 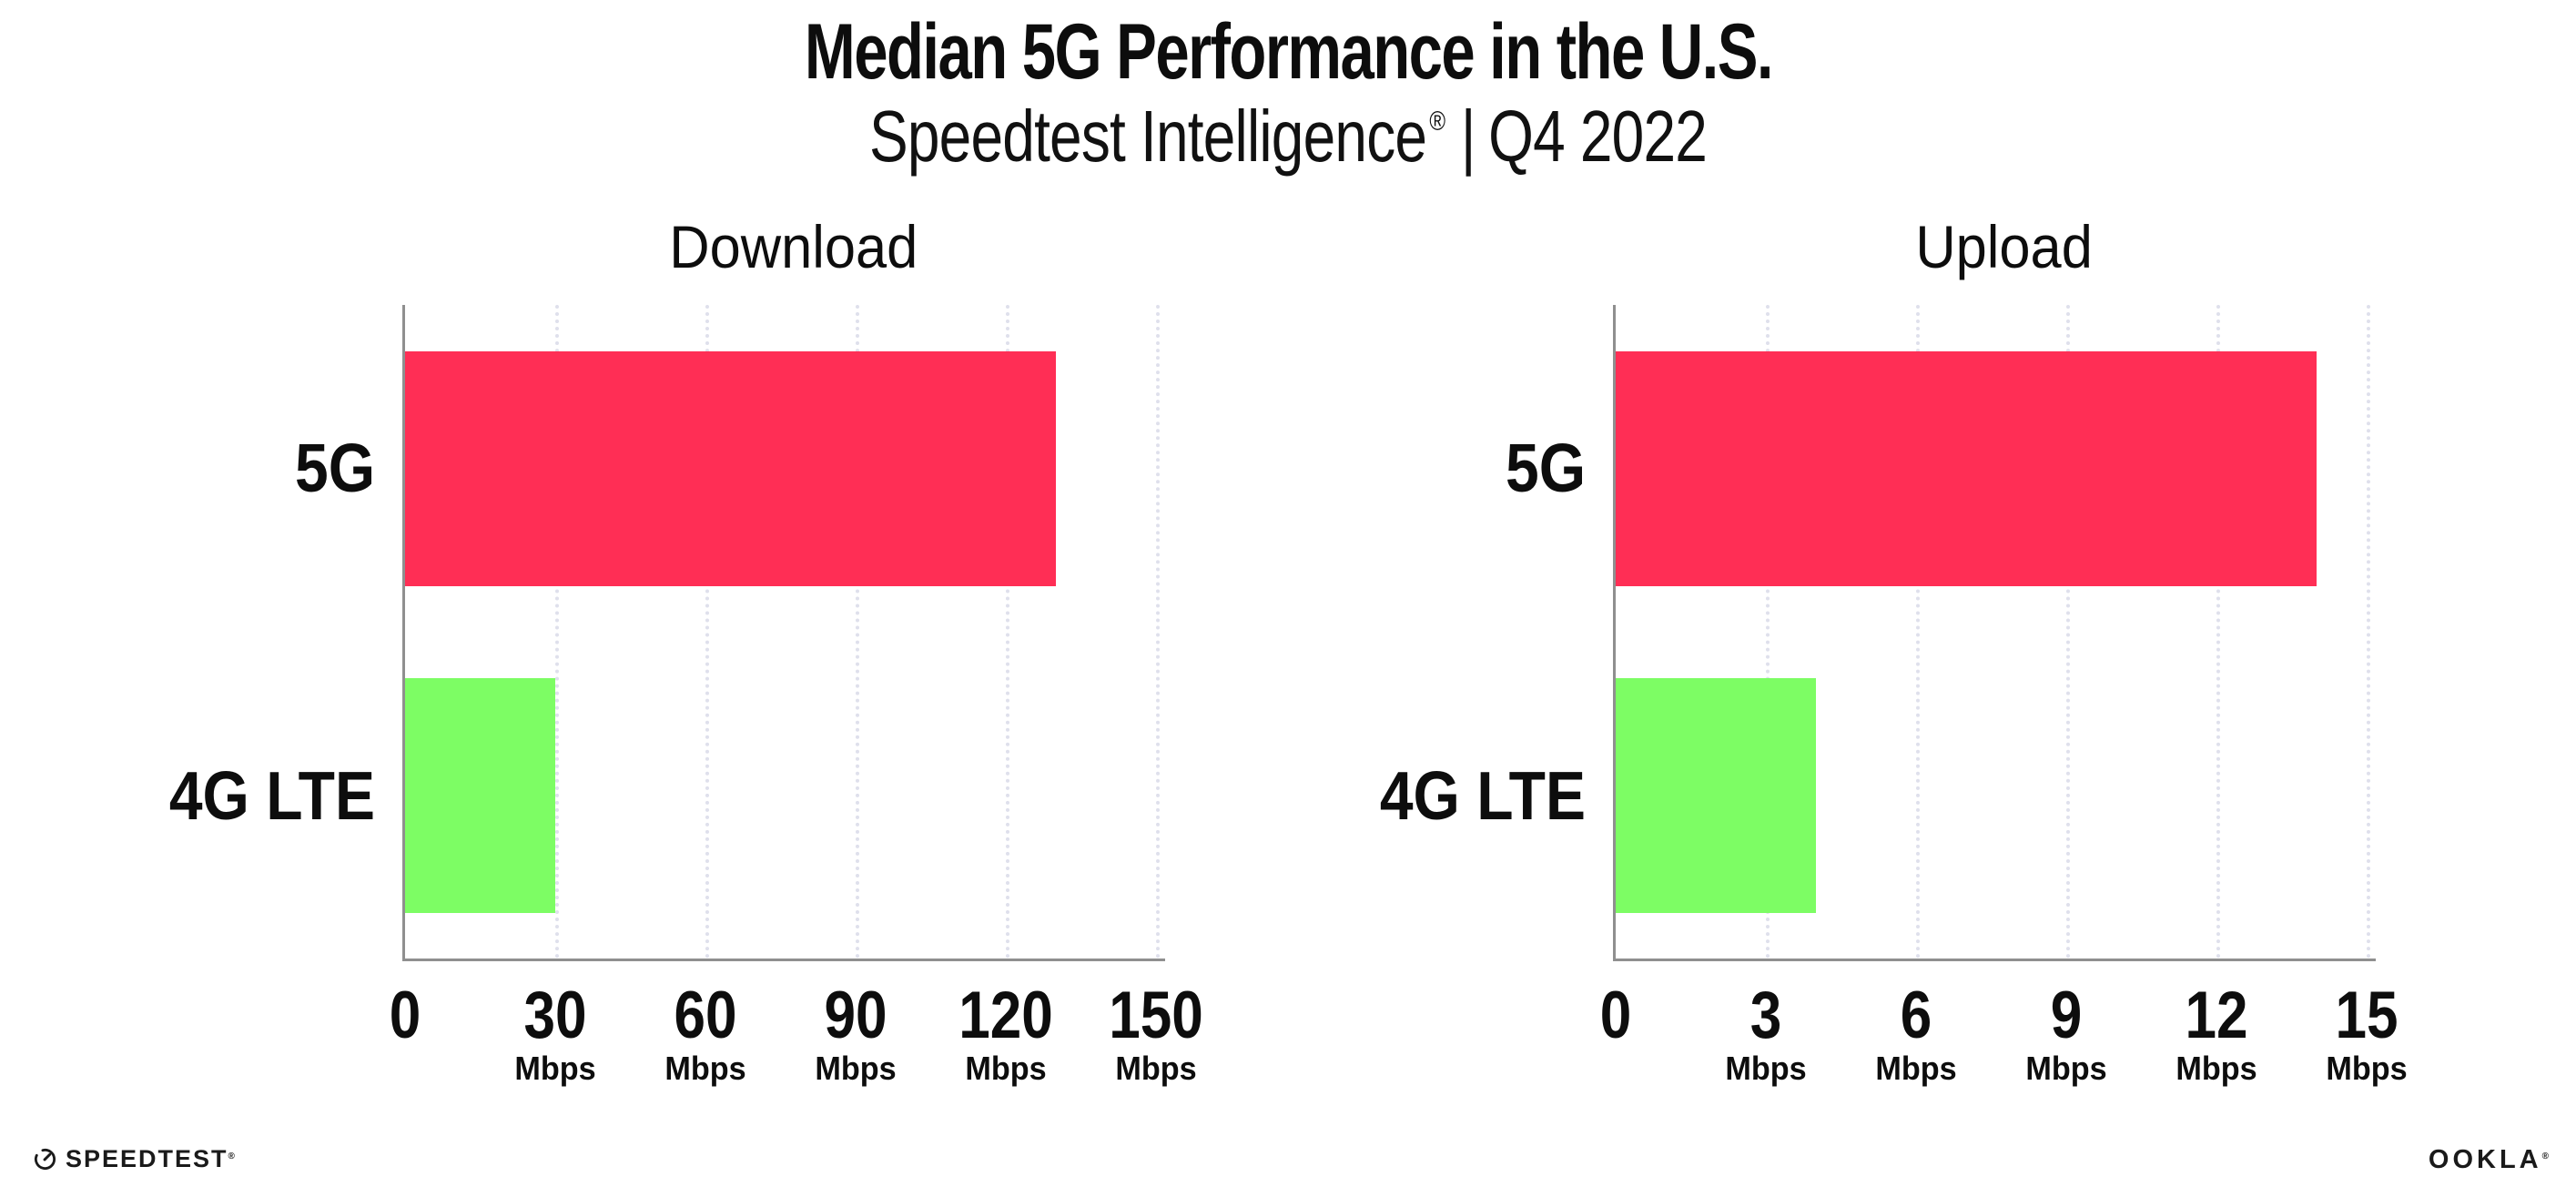 What do you see at coordinates (855, 1015) in the screenshot?
I see `tick-value: 90` at bounding box center [855, 1015].